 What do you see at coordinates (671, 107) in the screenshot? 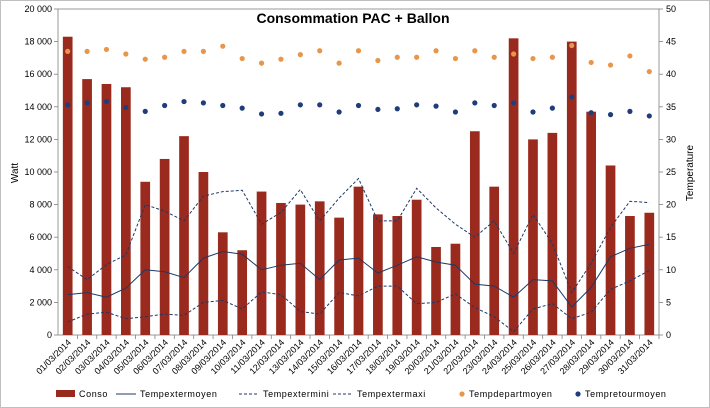
I see `y-right-tick-label: 35` at bounding box center [671, 107].